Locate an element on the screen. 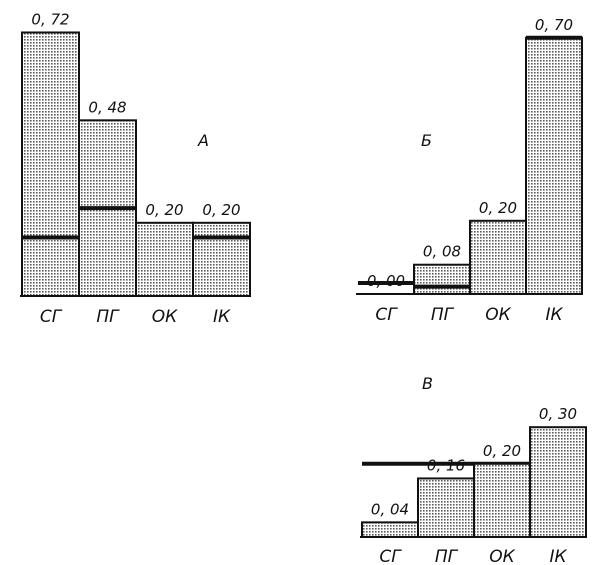 Image resolution: width=600 pixels, height=565 pixels. data-label: 0, 16 is located at coordinates (446, 465).